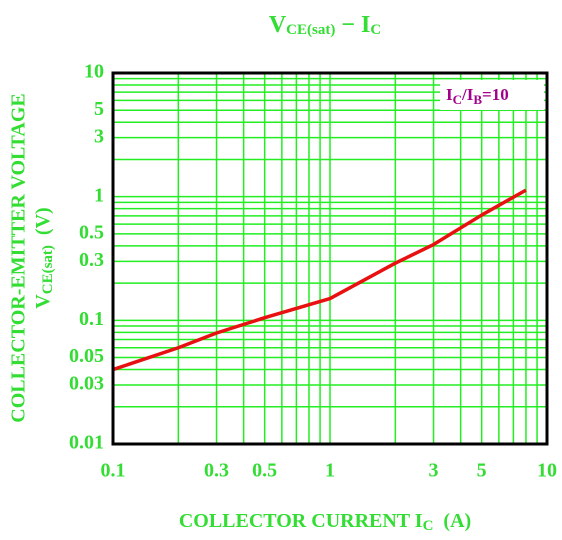 This screenshot has height=540, width=562. I want to click on x-tick-label: 0.5, so click(264, 471).